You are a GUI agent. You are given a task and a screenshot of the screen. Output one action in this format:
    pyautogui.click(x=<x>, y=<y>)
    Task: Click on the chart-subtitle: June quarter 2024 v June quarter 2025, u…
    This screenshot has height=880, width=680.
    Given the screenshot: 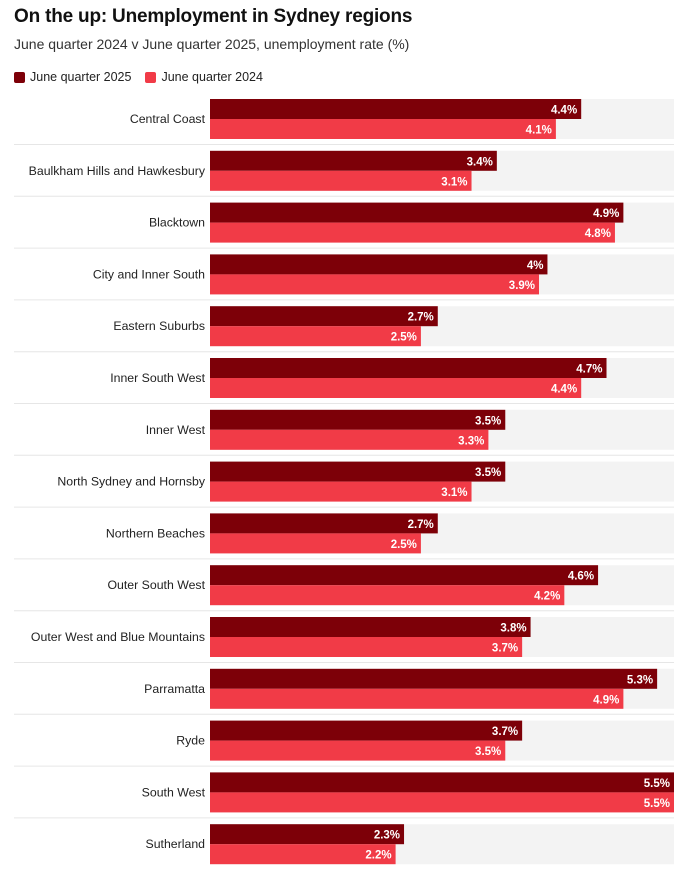 What is the action you would take?
    pyautogui.click(x=212, y=44)
    